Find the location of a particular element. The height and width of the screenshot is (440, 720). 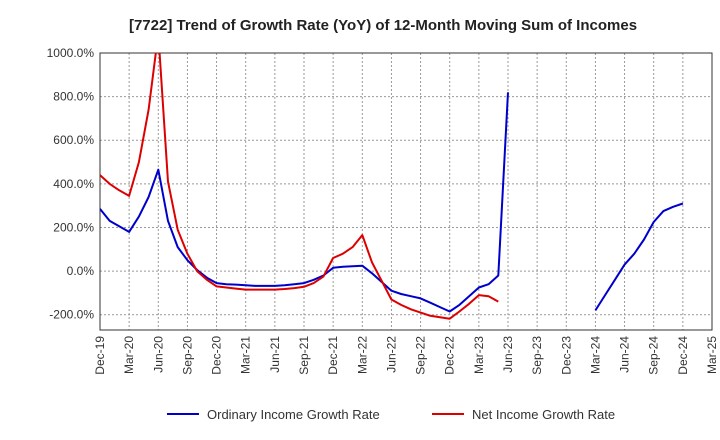

x-tick-label: Jun-22 is located at coordinates (391, 354).